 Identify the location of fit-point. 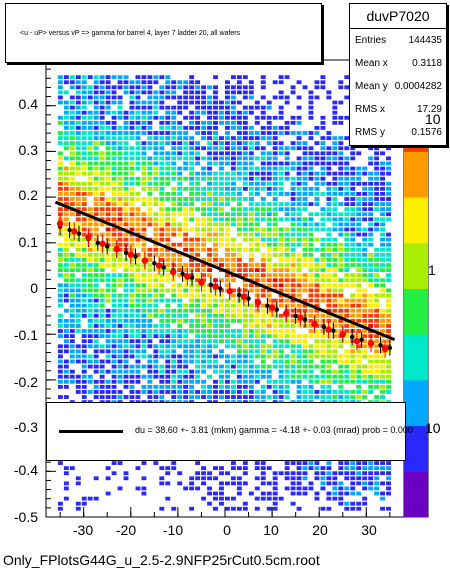
(328, 329).